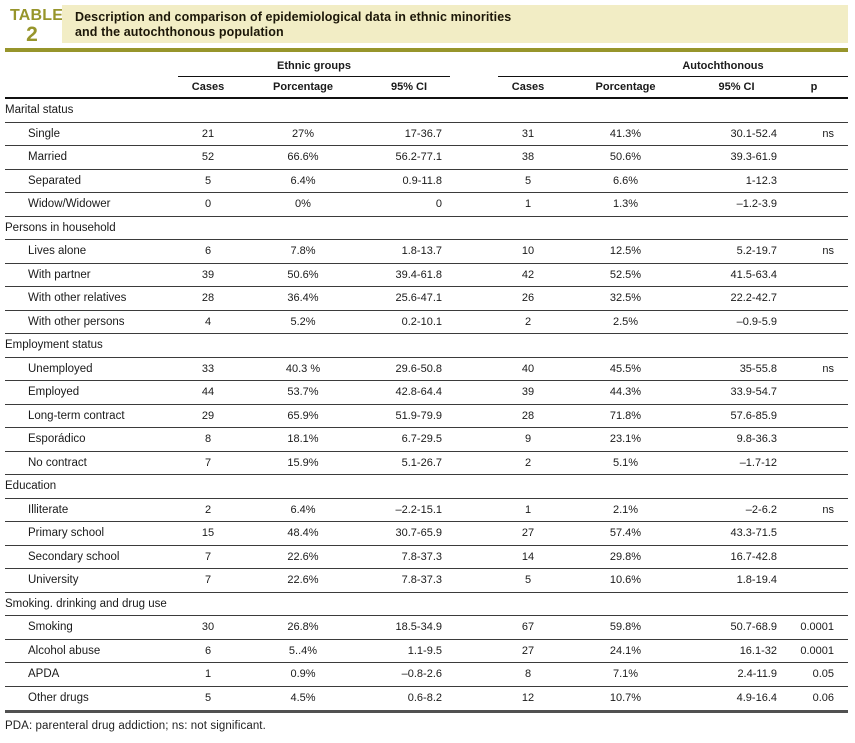 The width and height of the screenshot is (855, 743). Describe the element at coordinates (208, 133) in the screenshot. I see `cases-ethnic-value: 21` at that location.